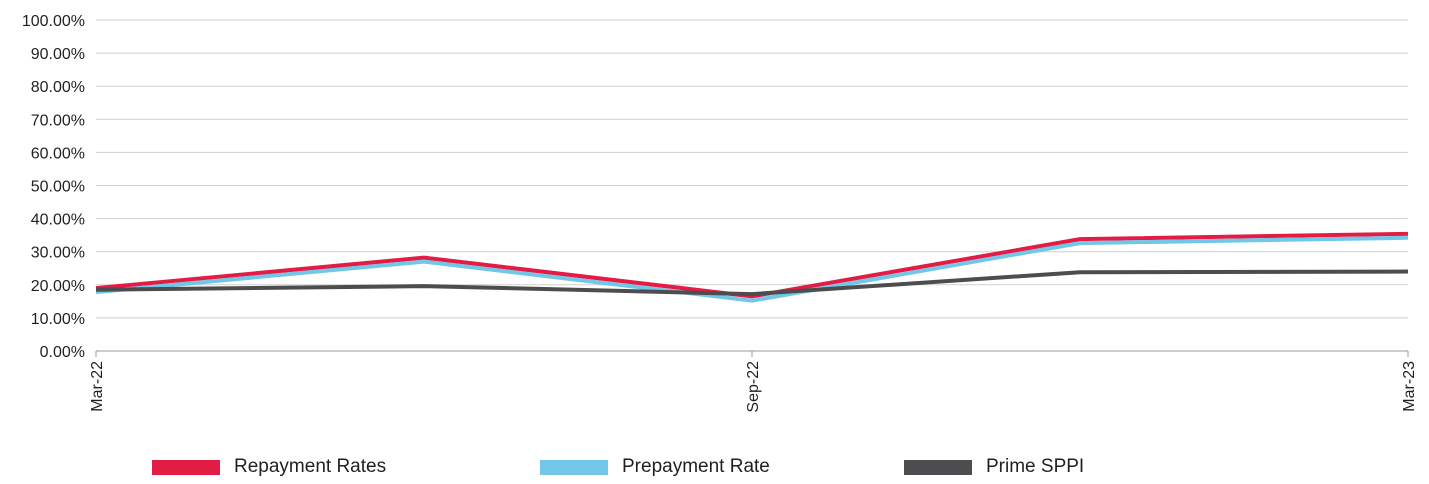 The height and width of the screenshot is (484, 1429). I want to click on legend-swatch-prime-sppi, so click(938, 467).